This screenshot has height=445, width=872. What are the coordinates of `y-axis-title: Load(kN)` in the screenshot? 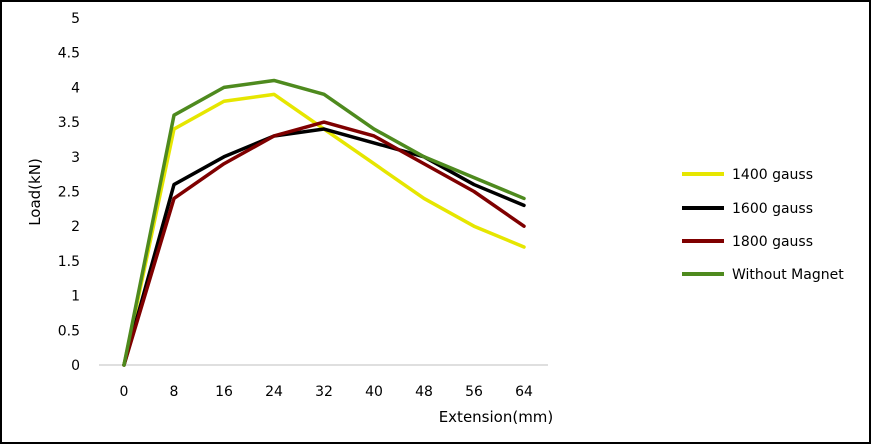 It's located at (35, 192).